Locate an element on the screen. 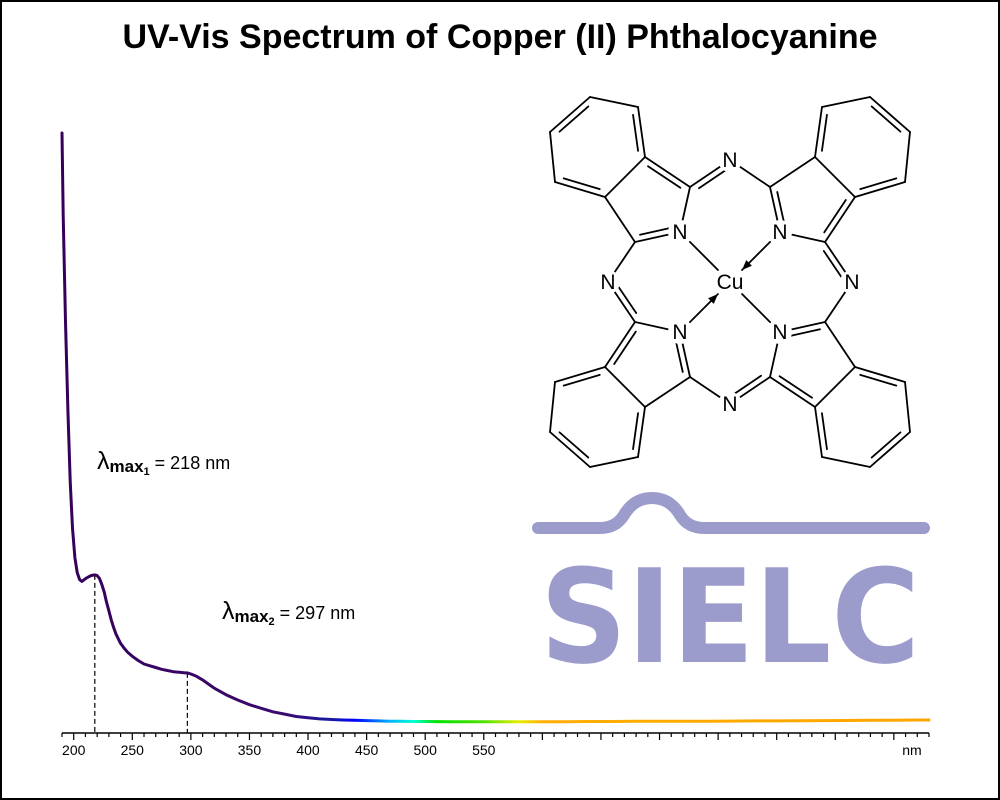  x-axis-unit: nm is located at coordinates (911, 750).